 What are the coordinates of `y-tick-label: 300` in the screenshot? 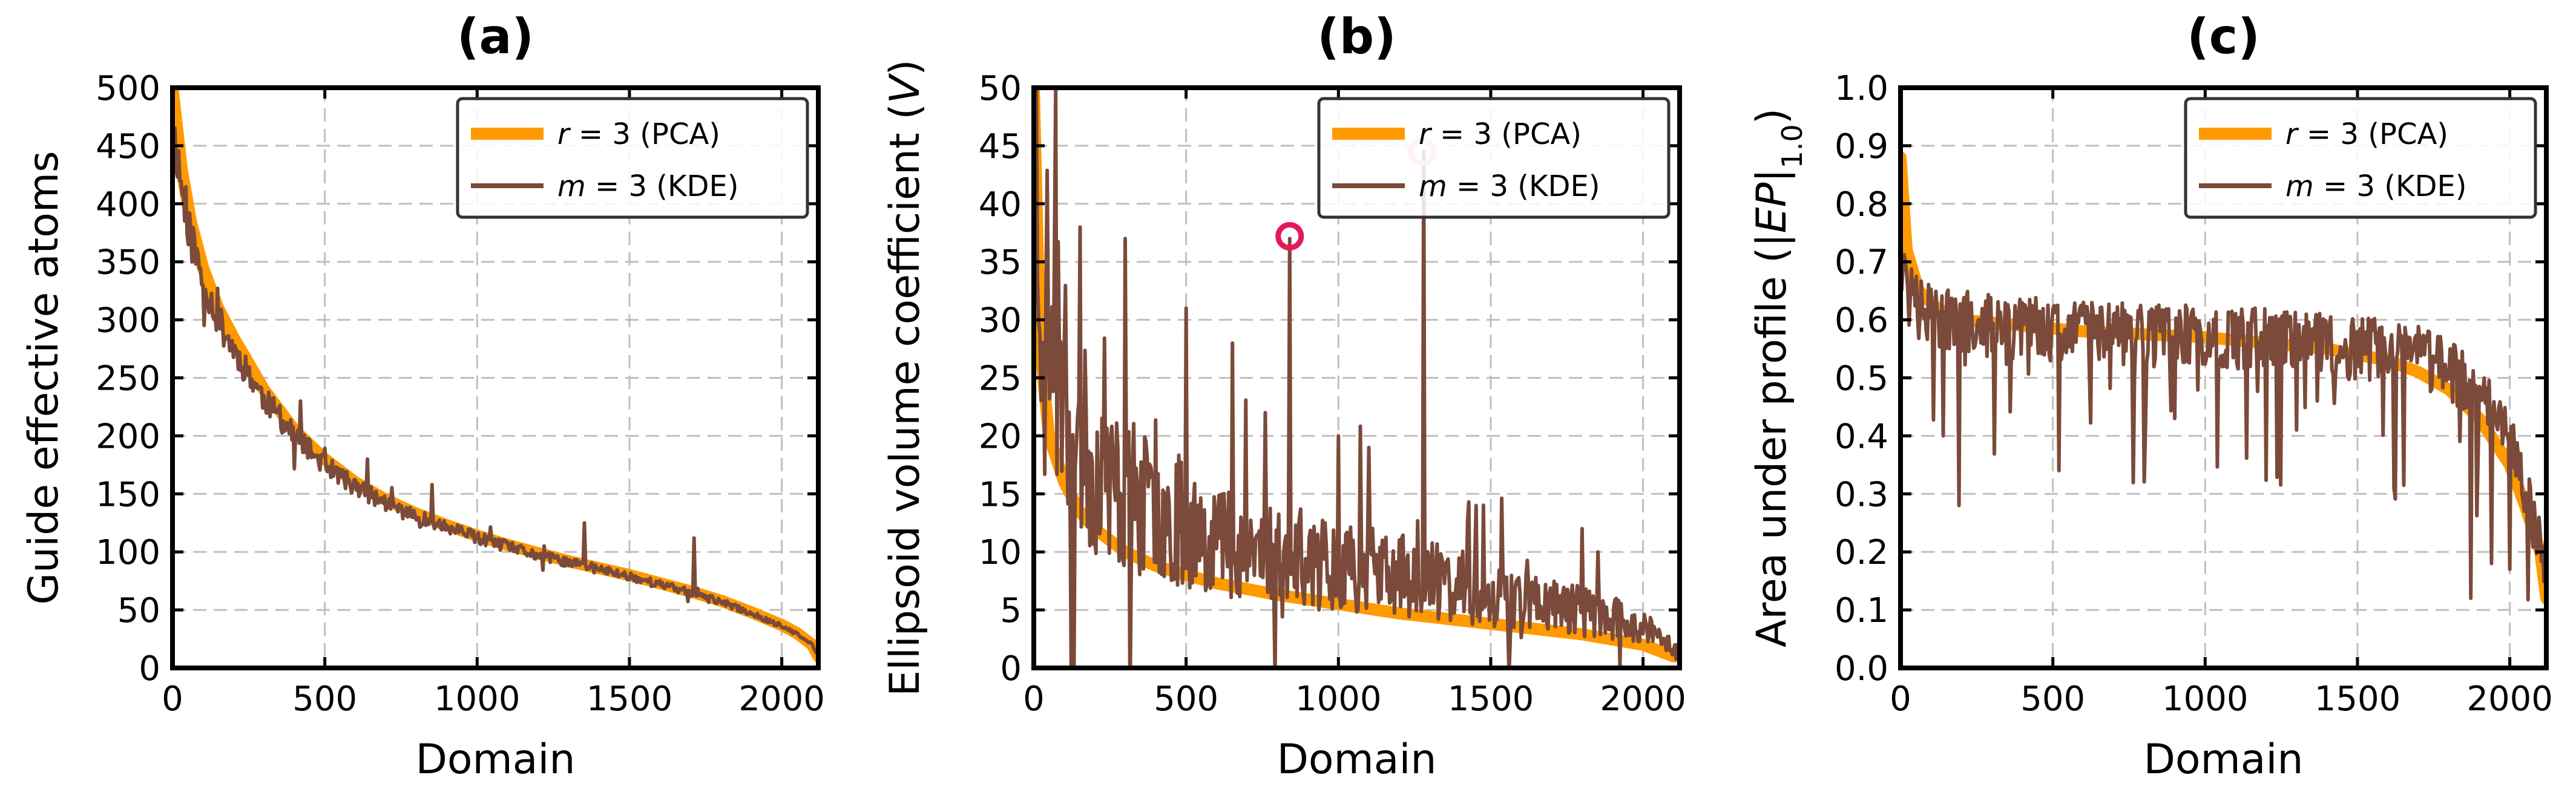 It's located at (128, 321).